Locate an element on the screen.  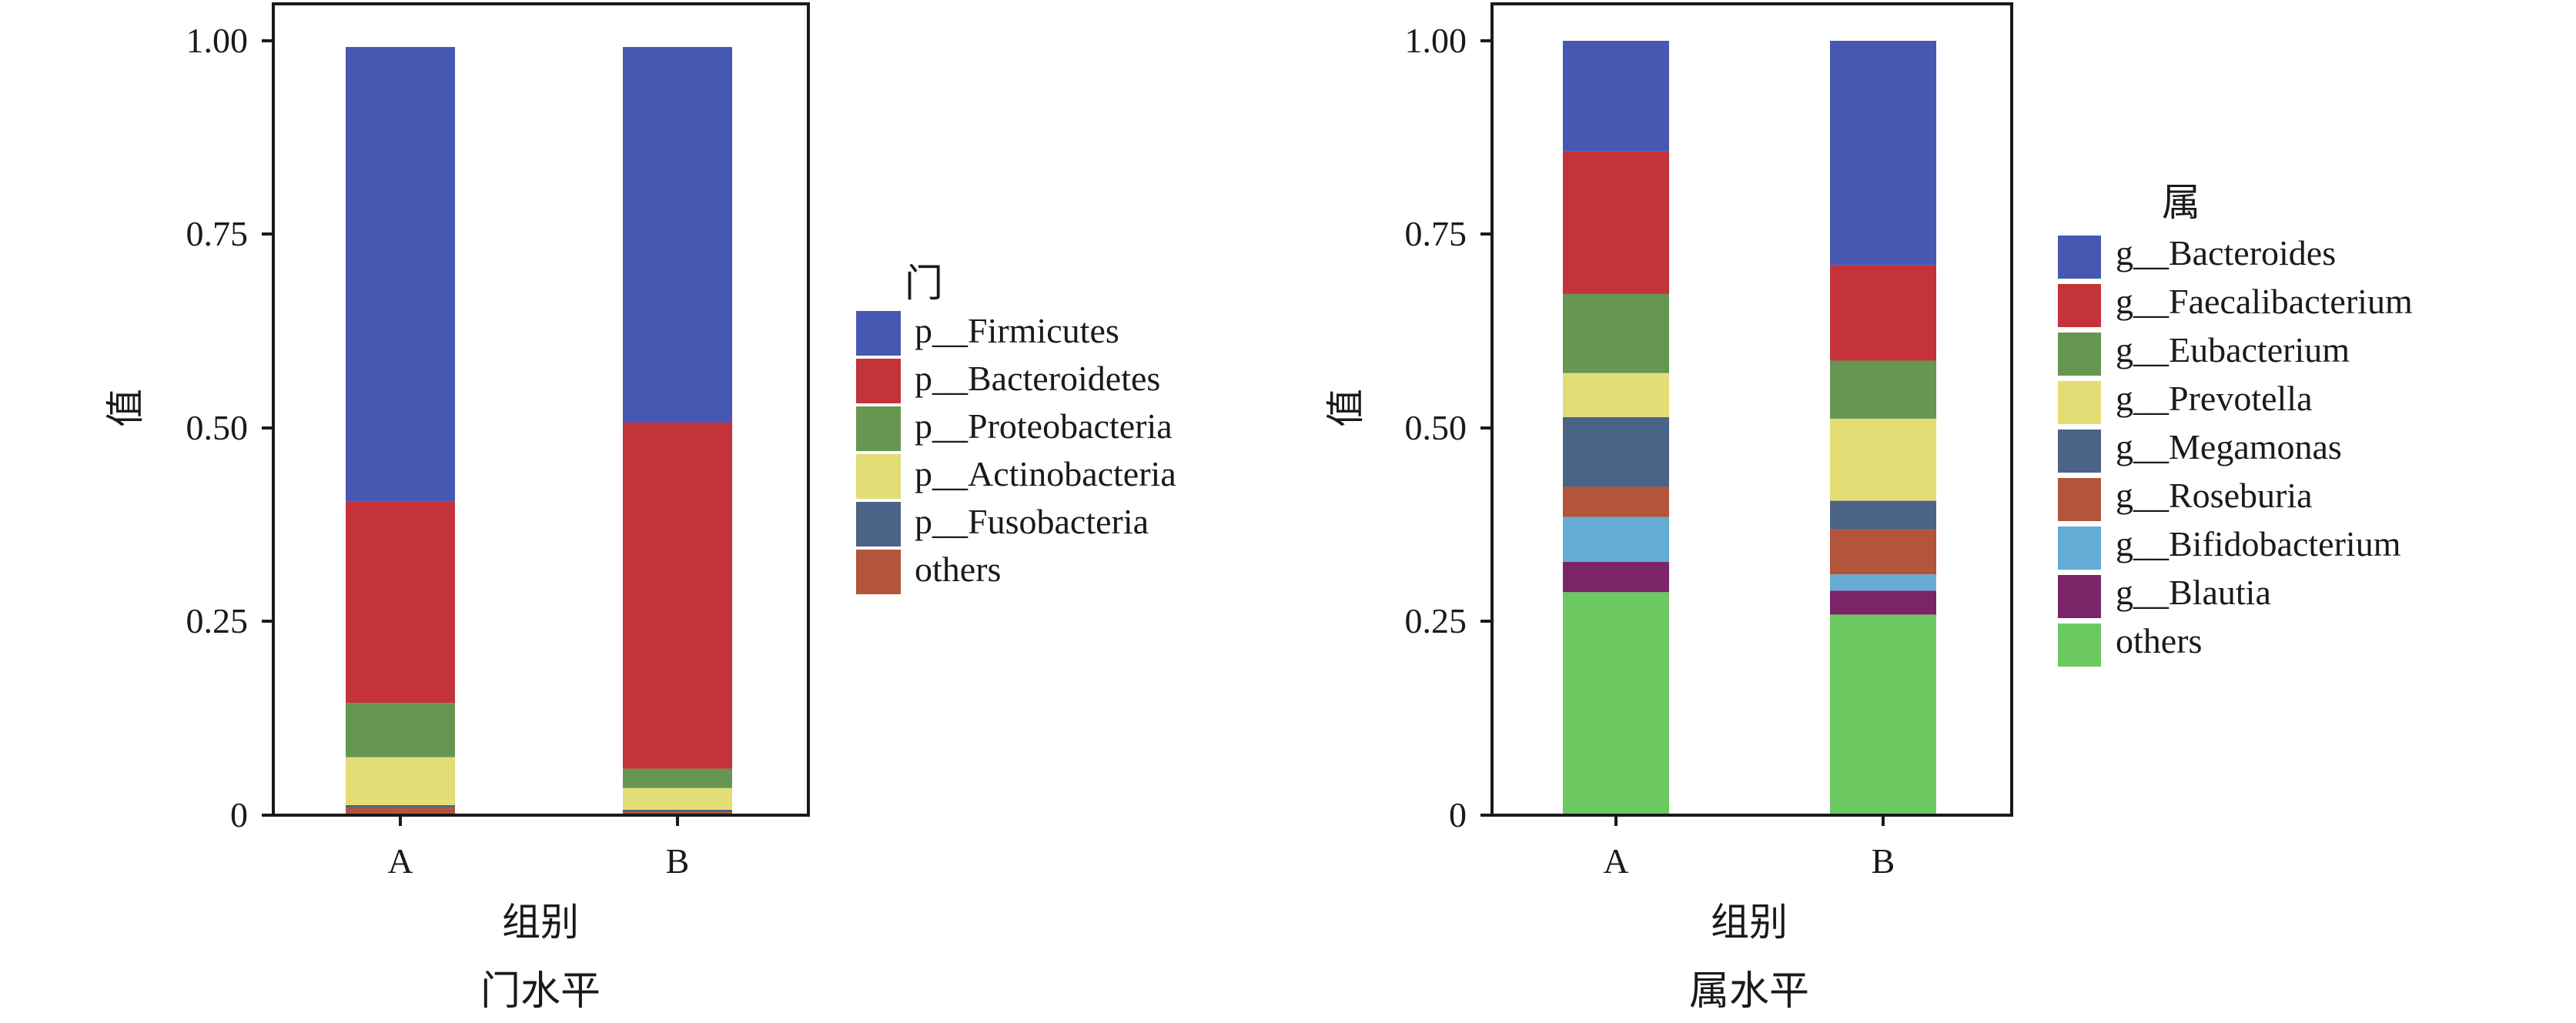
phylum-y-ticks is located at coordinates (267, 428).